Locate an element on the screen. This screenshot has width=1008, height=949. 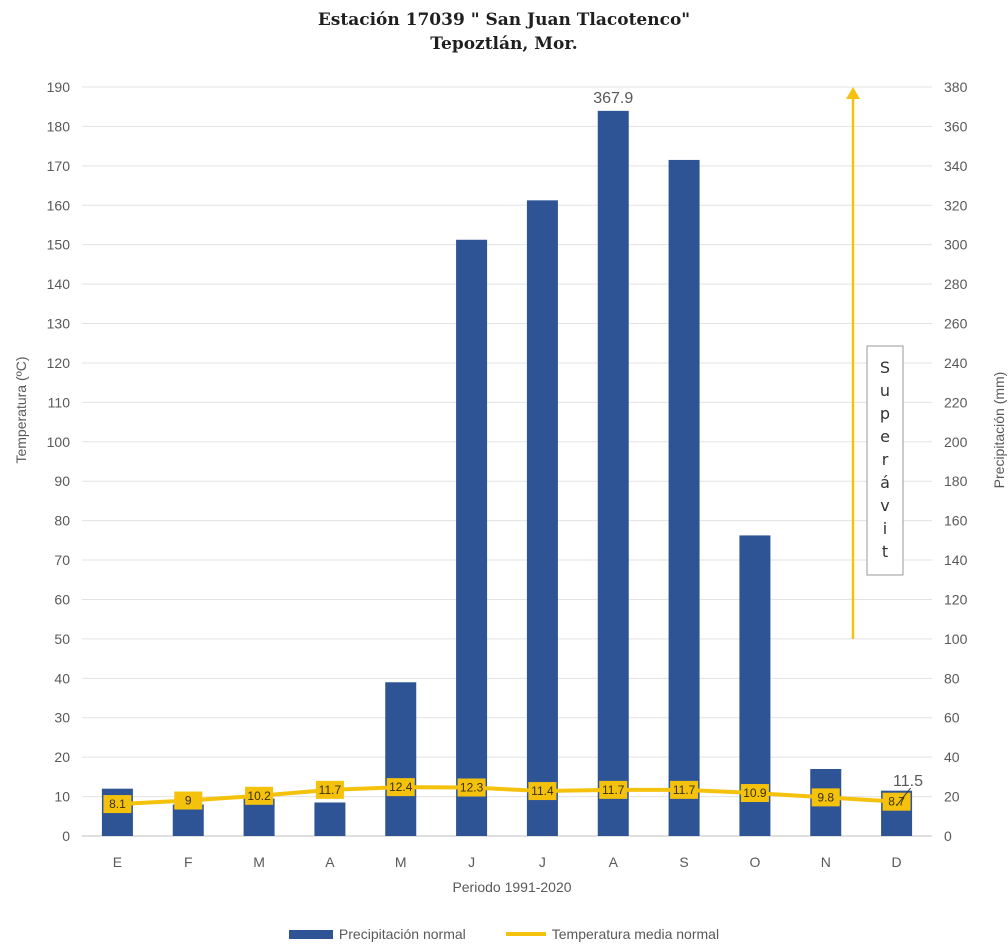
y-left-tick-label: 130 is located at coordinates (59, 324).